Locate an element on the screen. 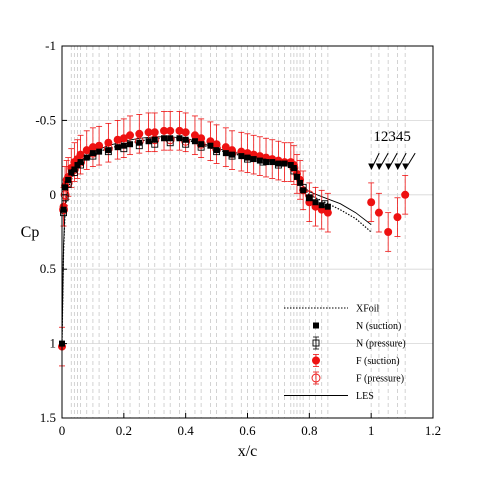 This screenshot has height=480, width=480. x-tick-label: 0.4 is located at coordinates (186, 430).